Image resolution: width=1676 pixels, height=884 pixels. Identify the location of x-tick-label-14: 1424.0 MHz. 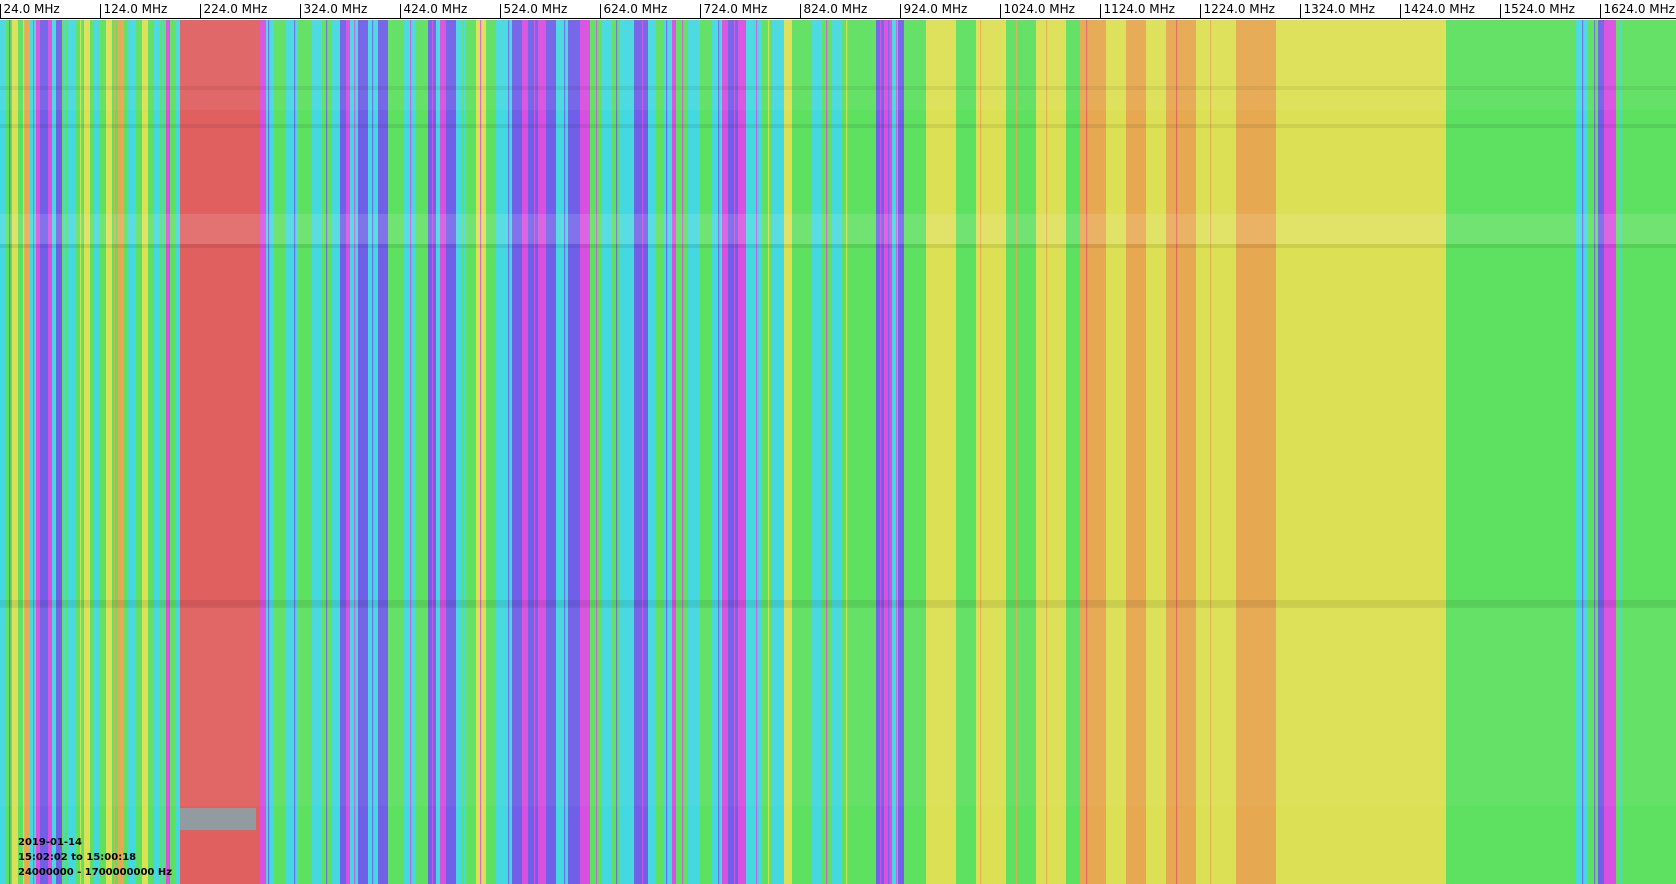
(1439, 9).